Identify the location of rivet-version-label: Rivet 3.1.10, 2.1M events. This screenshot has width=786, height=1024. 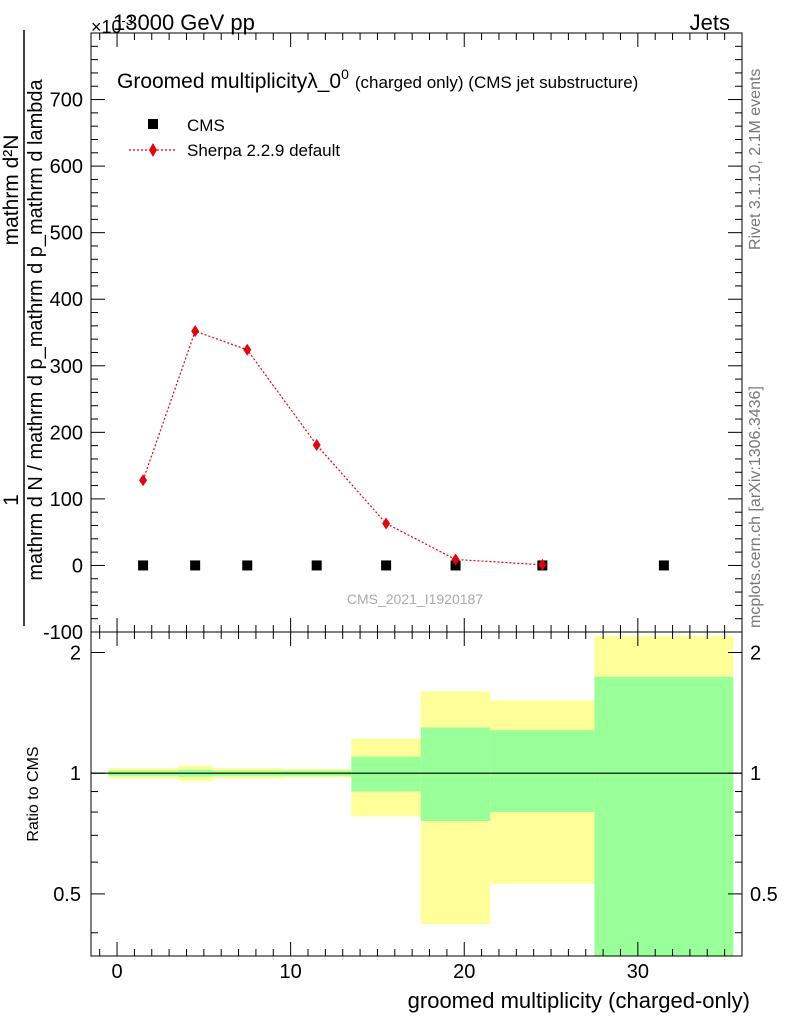
(755, 159).